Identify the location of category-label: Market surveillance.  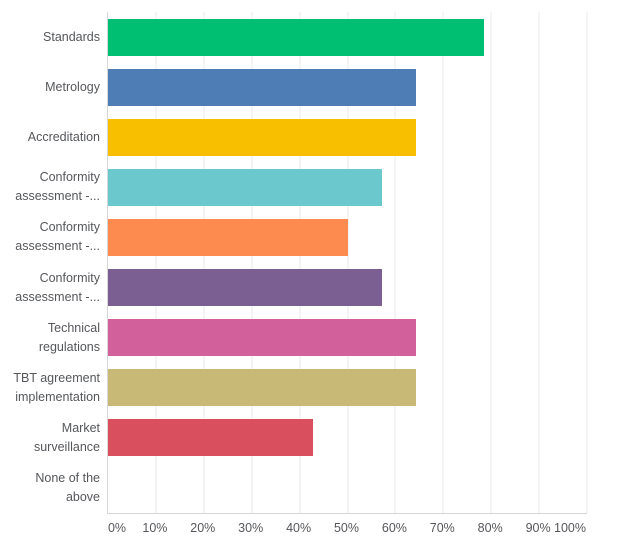
(66, 437).